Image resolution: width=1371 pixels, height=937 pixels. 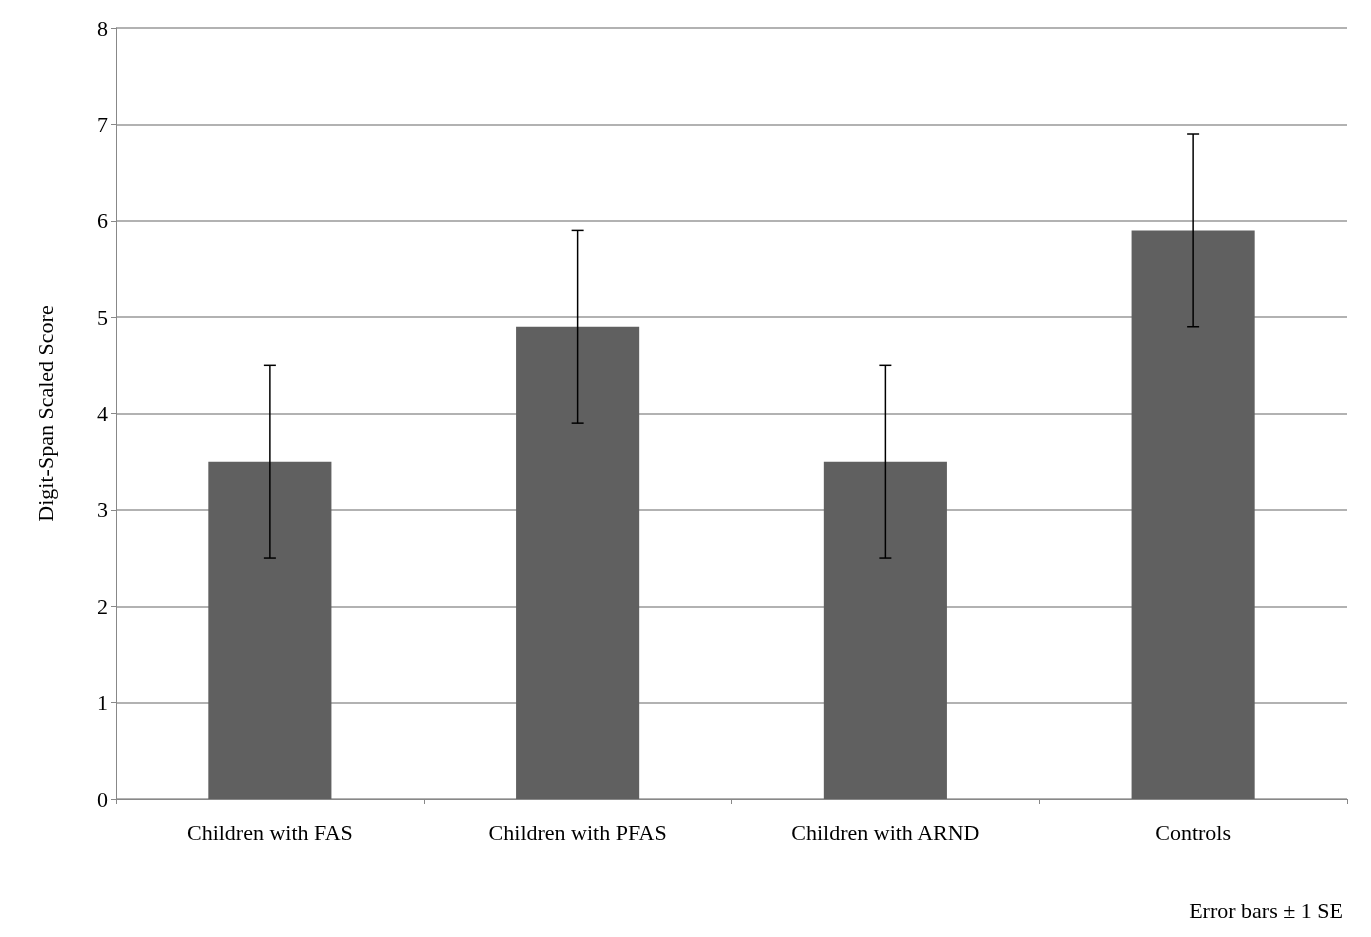 What do you see at coordinates (102, 606) in the screenshot?
I see `y-tick-label: 2` at bounding box center [102, 606].